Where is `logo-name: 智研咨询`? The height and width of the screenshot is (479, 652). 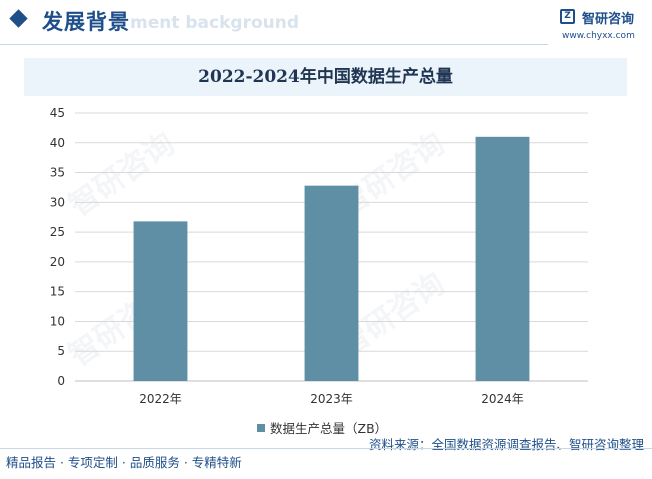
logo-name: 智研咨询 is located at coordinates (608, 19).